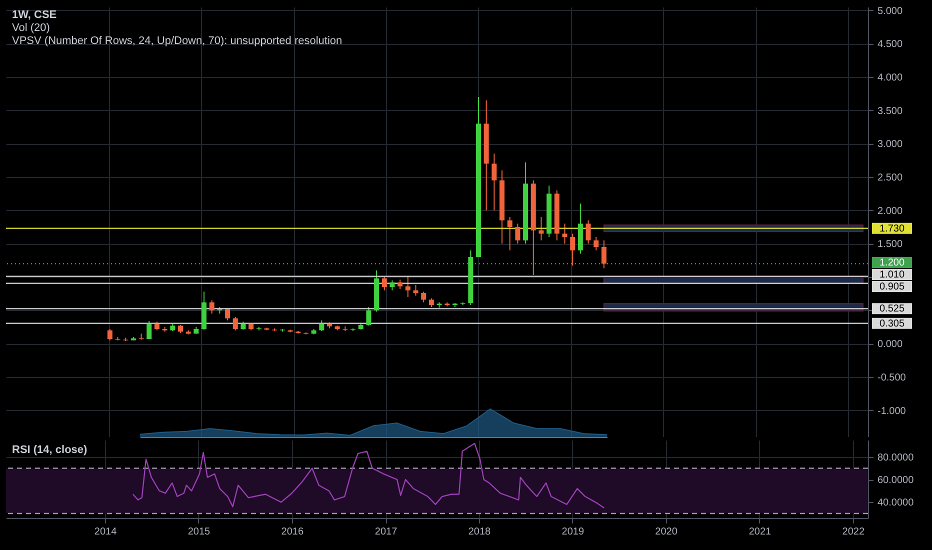 The image size is (932, 550). I want to click on x-tick-label: 2017, so click(386, 532).